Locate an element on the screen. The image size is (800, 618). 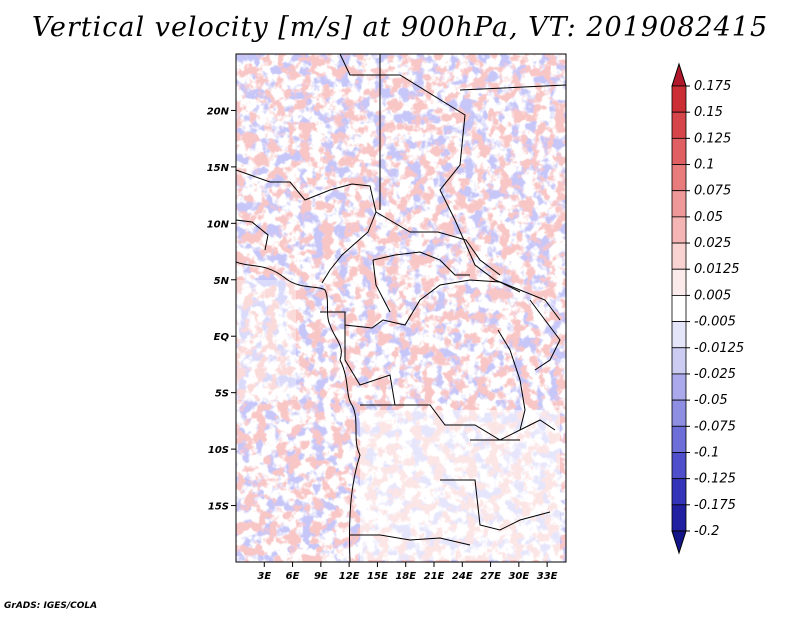
x-tick-label: 12E is located at coordinates (349, 576).